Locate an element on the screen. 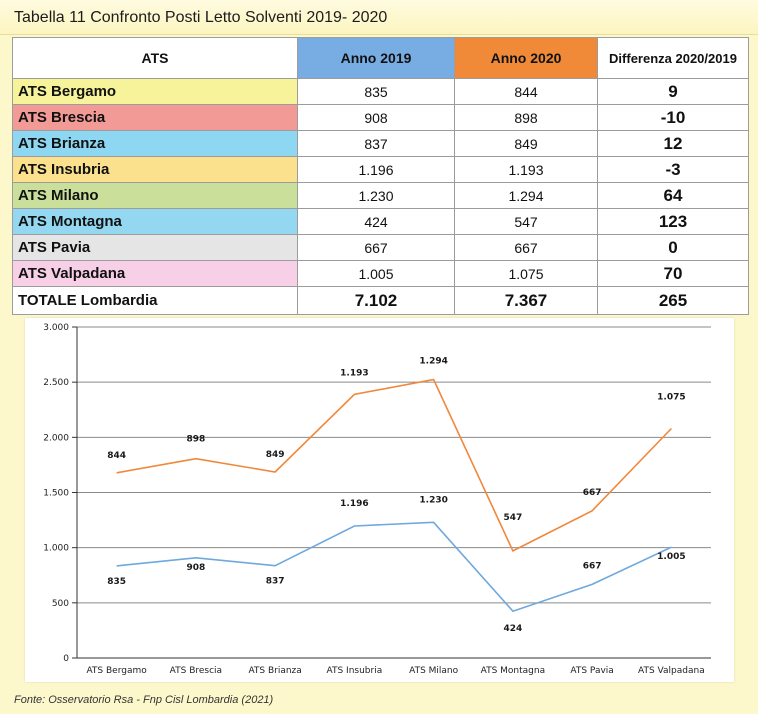  data-label: 849 is located at coordinates (275, 455).